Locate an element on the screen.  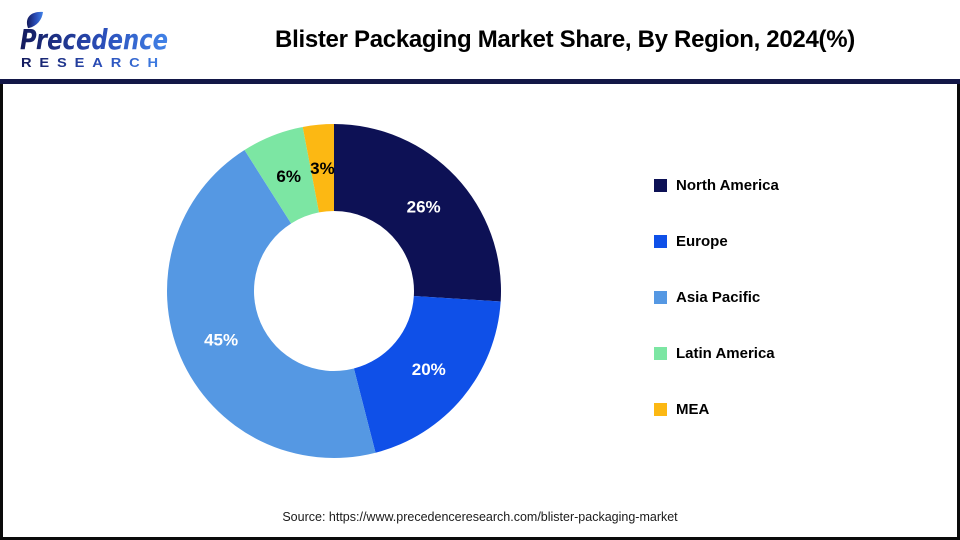
header-separator is located at coordinates (480, 81).